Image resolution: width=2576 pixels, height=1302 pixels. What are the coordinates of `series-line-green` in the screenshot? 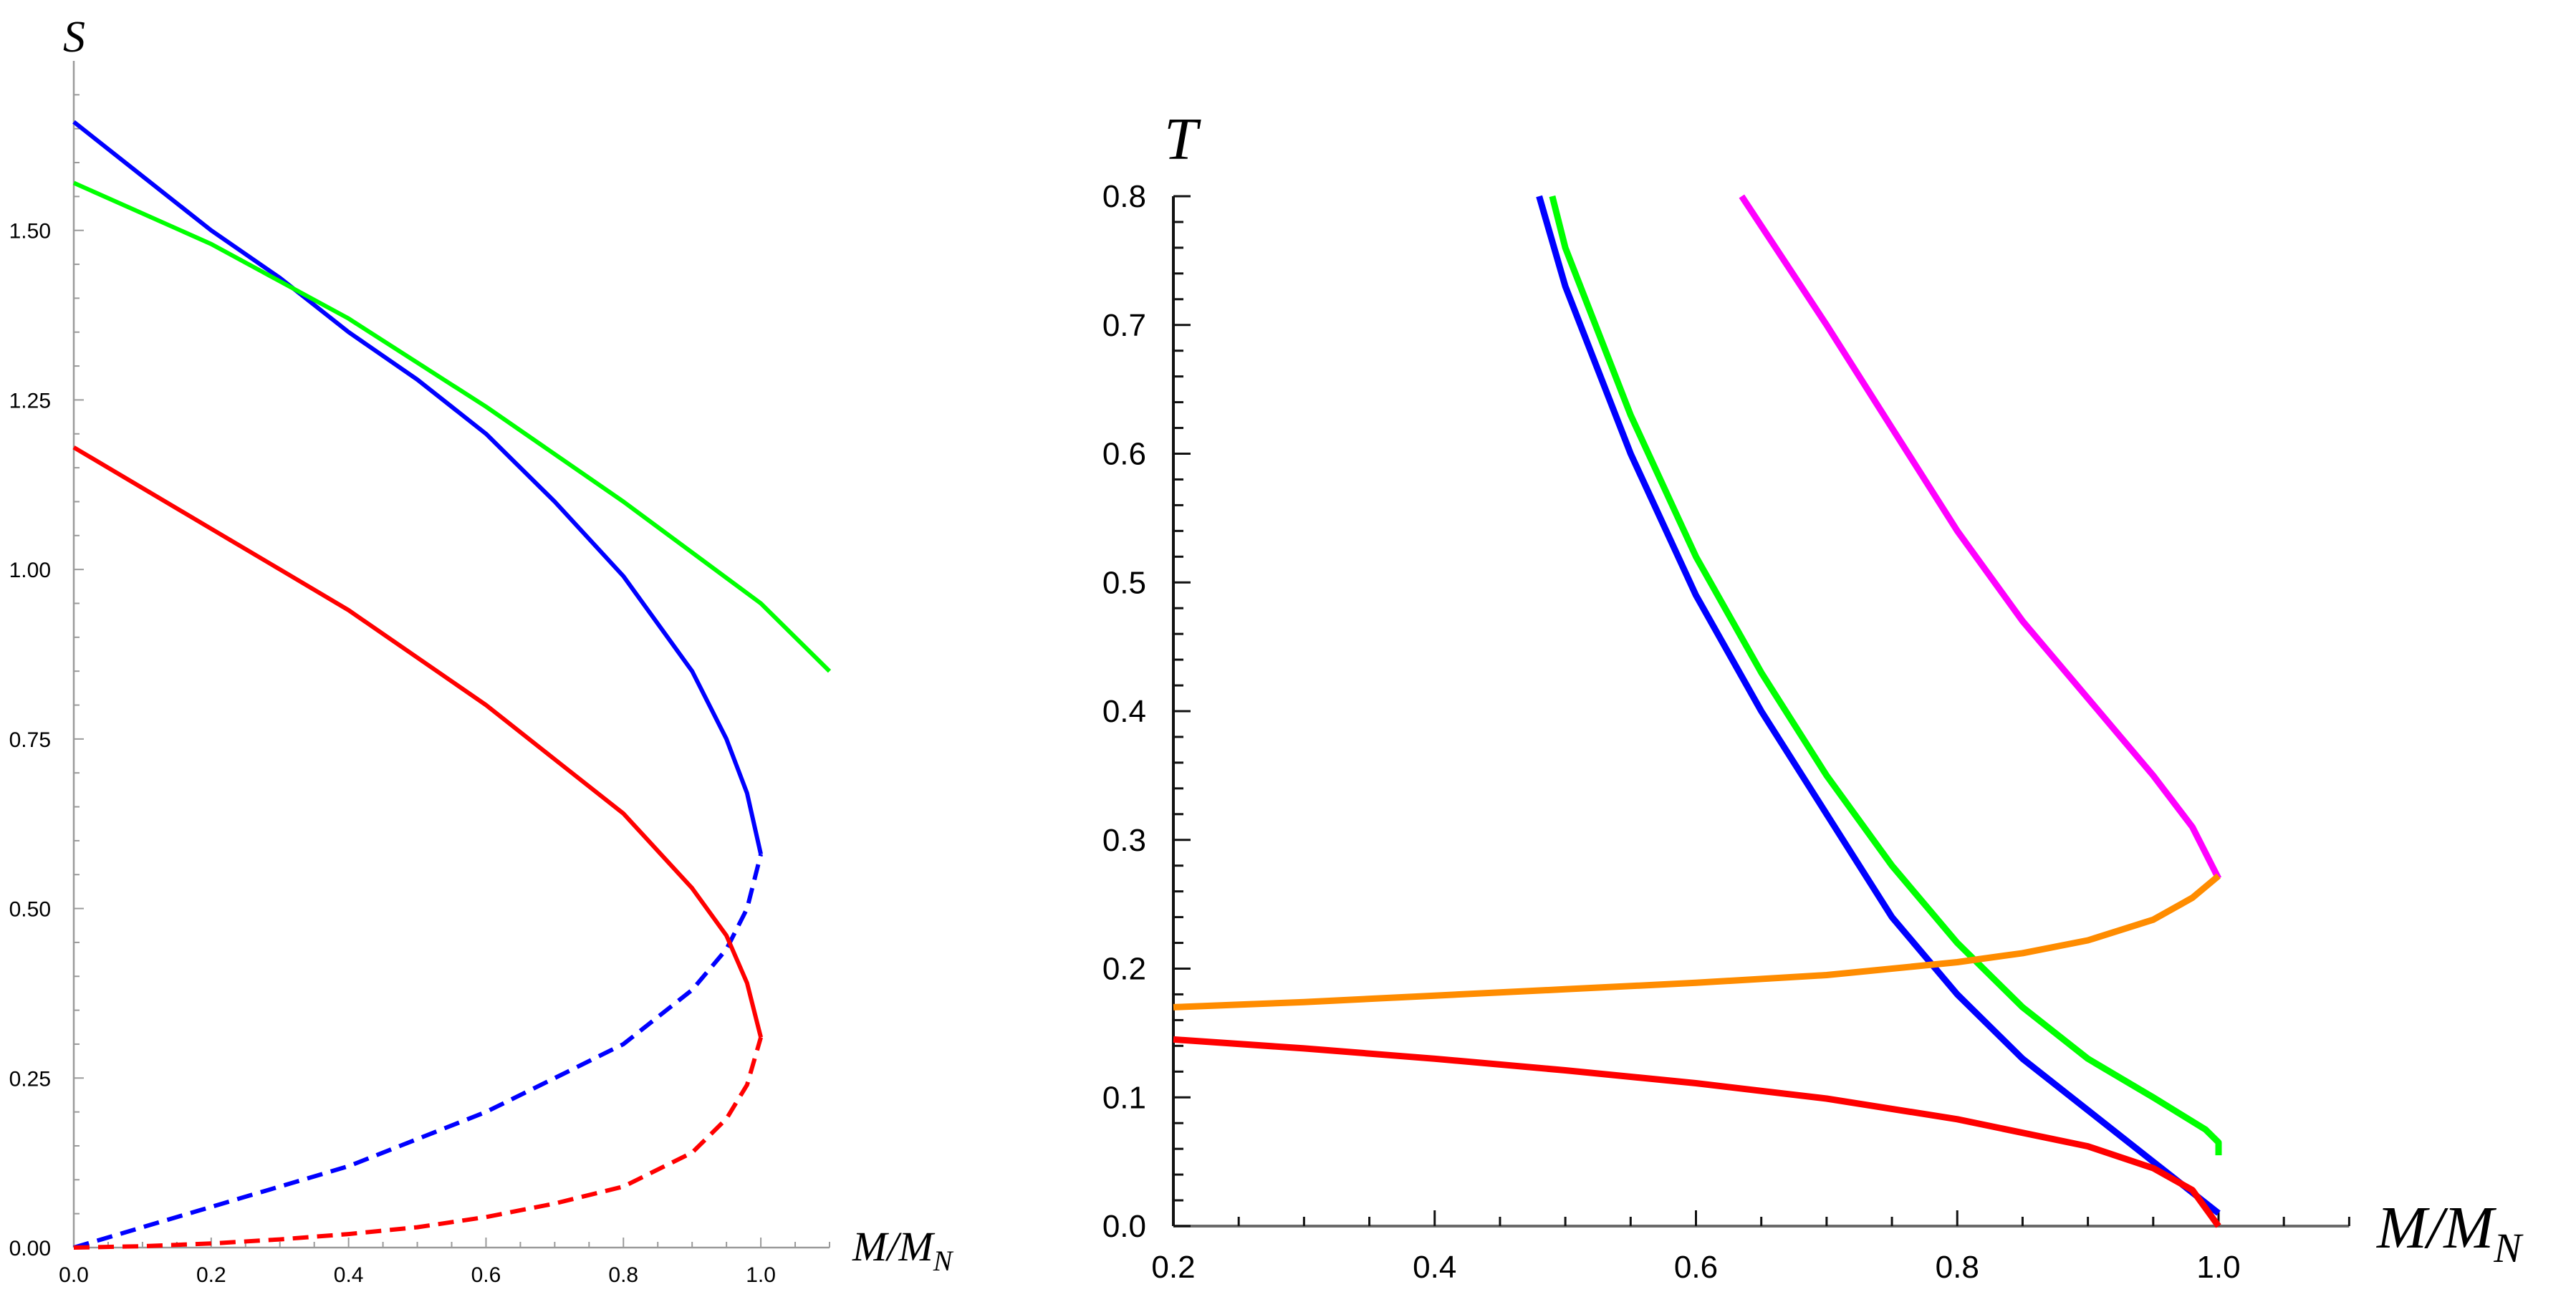 It's located at (452, 427).